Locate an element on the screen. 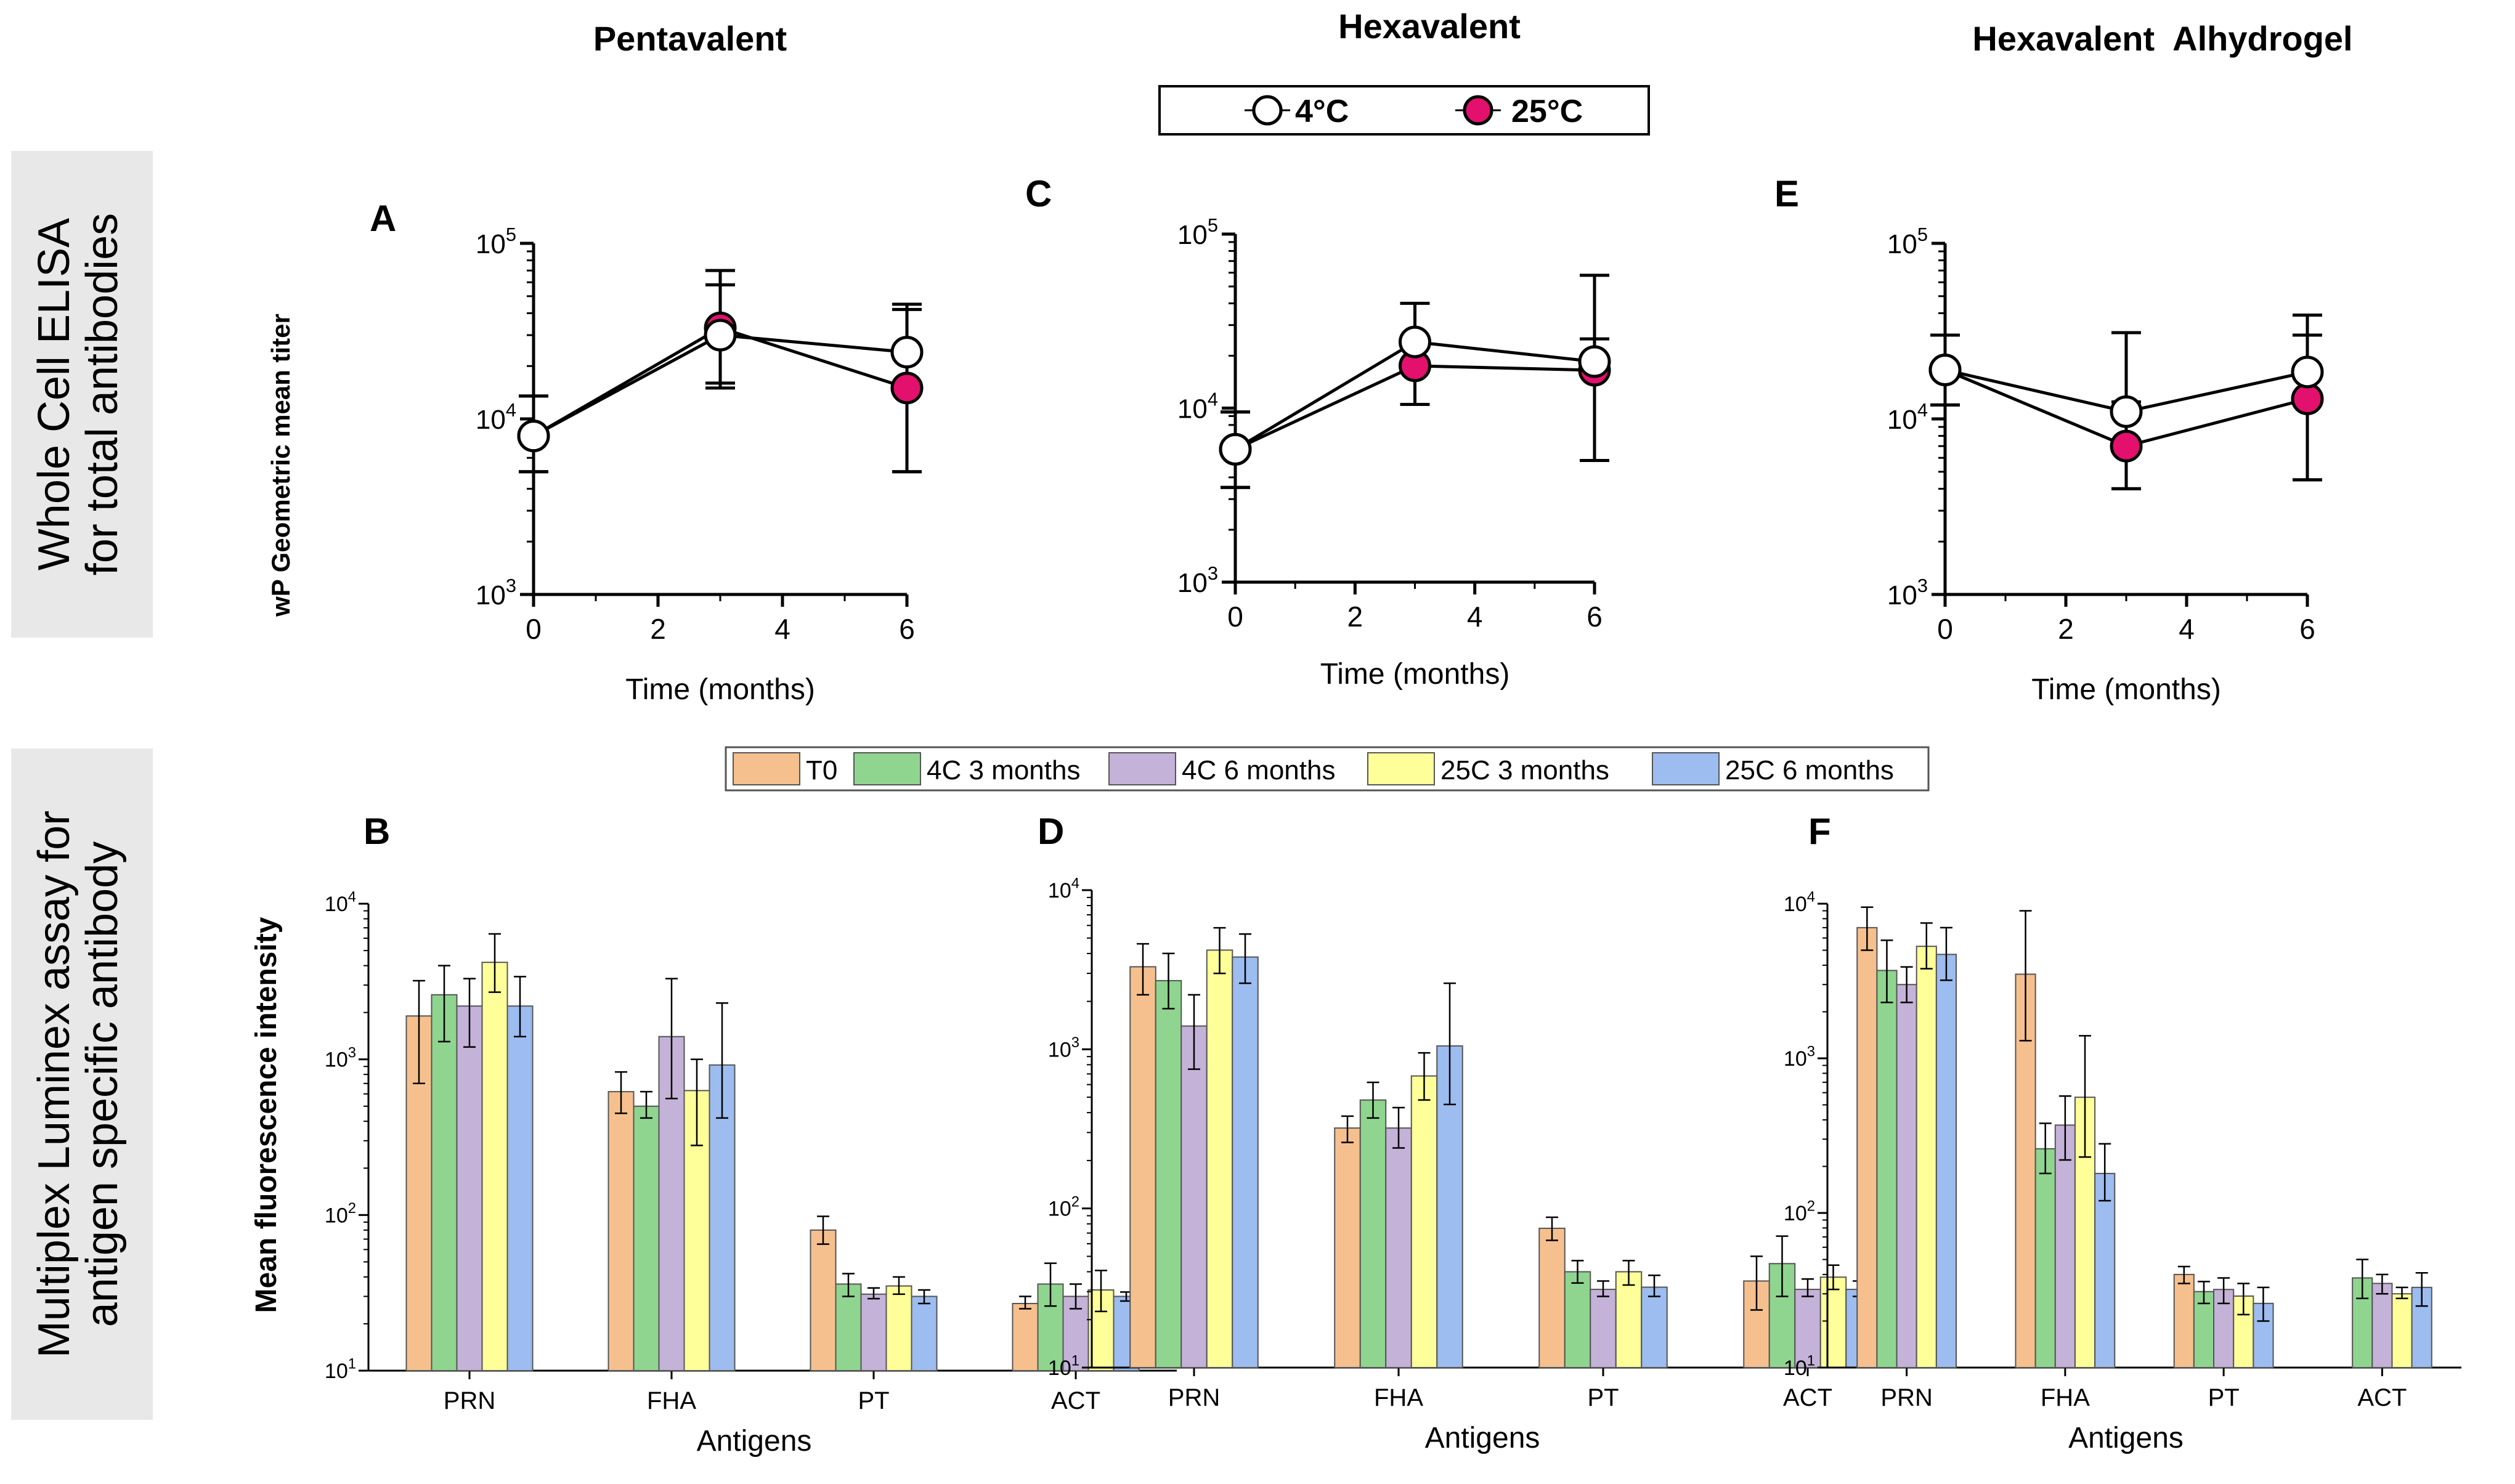 The height and width of the screenshot is (1484, 2515). legend-25c-label: 25°C is located at coordinates (1547, 111).